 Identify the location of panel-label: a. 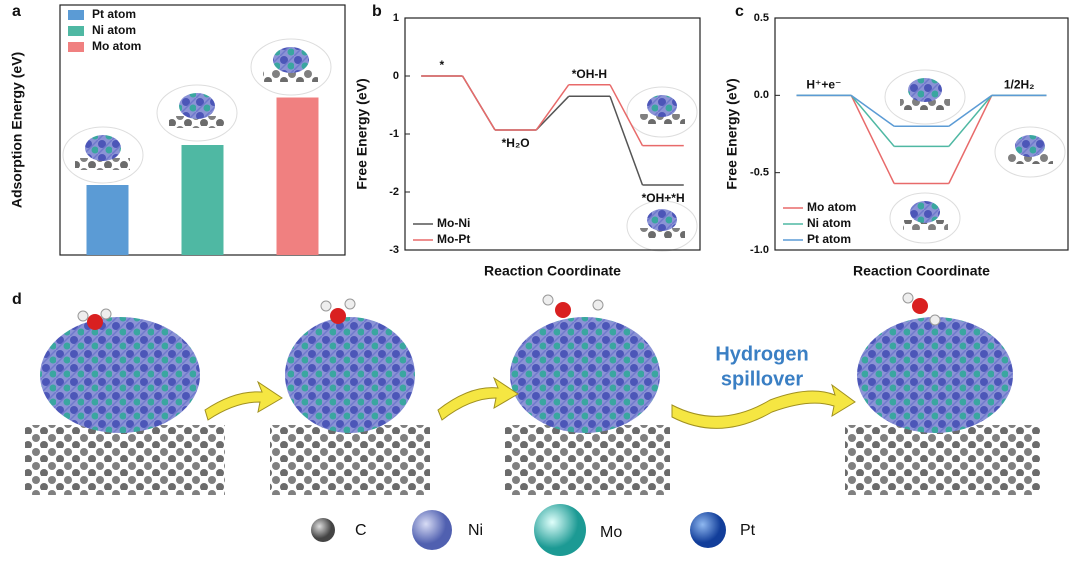
(16, 11).